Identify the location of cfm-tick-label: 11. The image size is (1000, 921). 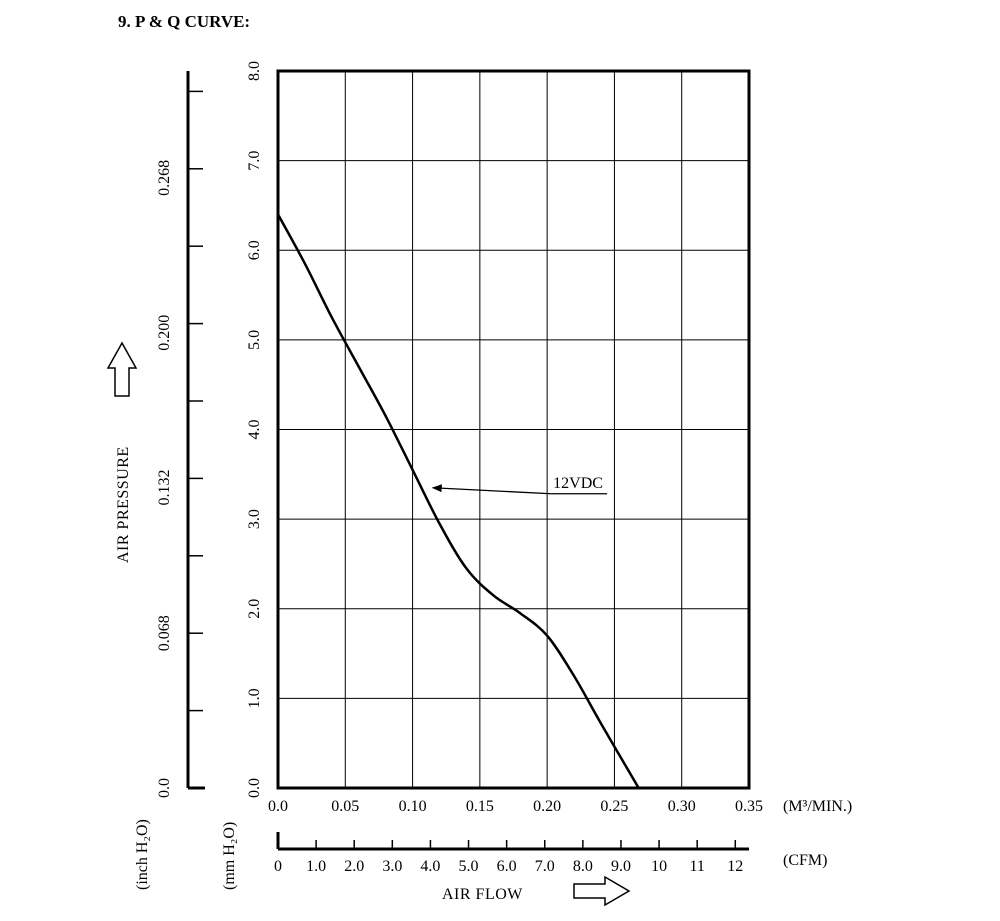
(696, 866).